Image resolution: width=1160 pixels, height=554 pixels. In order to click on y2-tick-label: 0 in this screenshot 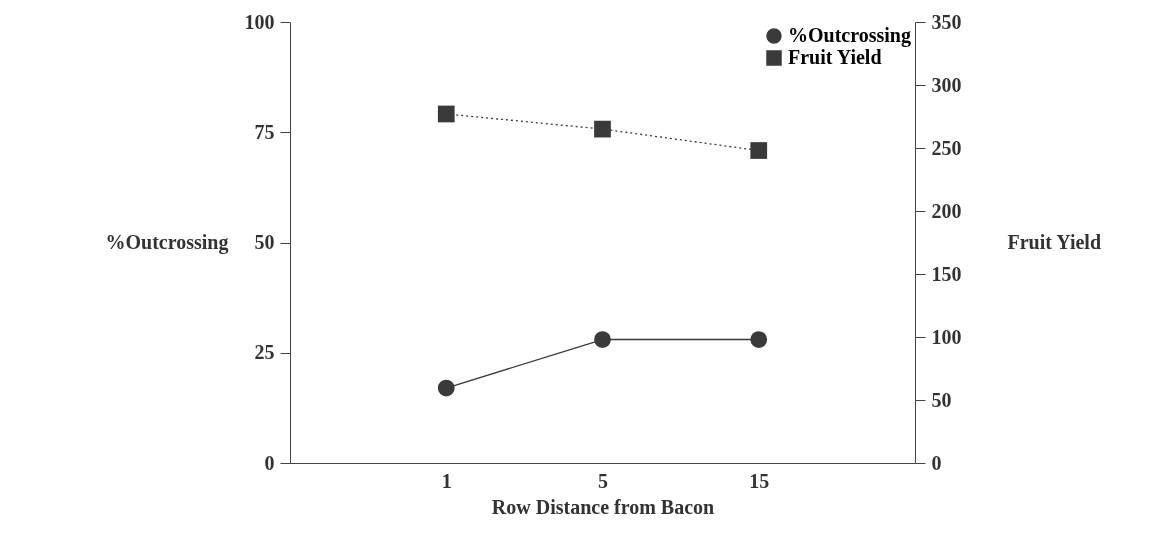, I will do `click(936, 462)`.